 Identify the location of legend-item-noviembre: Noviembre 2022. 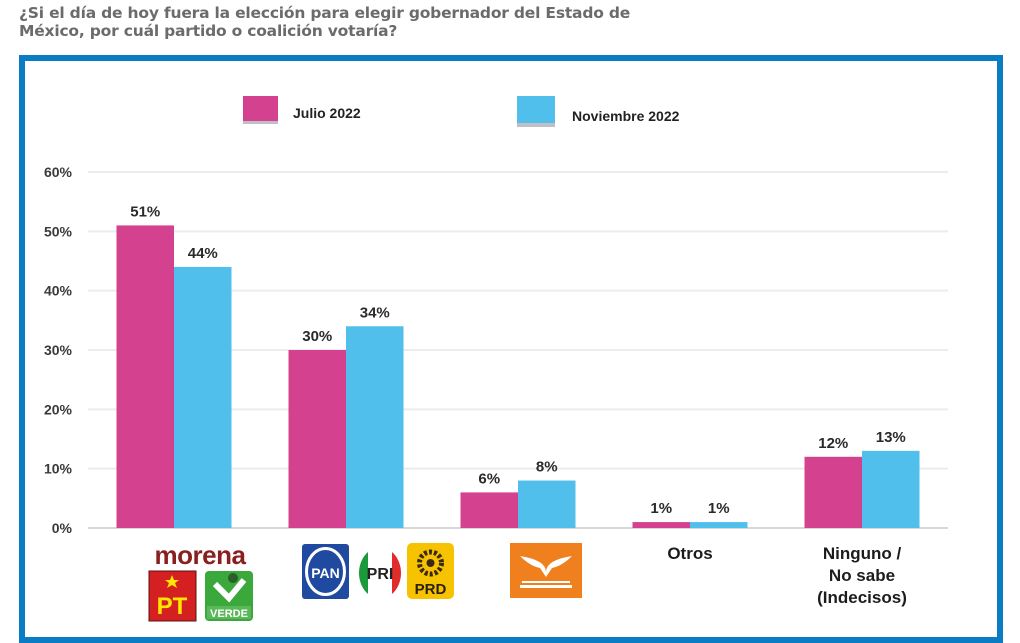
(598, 111).